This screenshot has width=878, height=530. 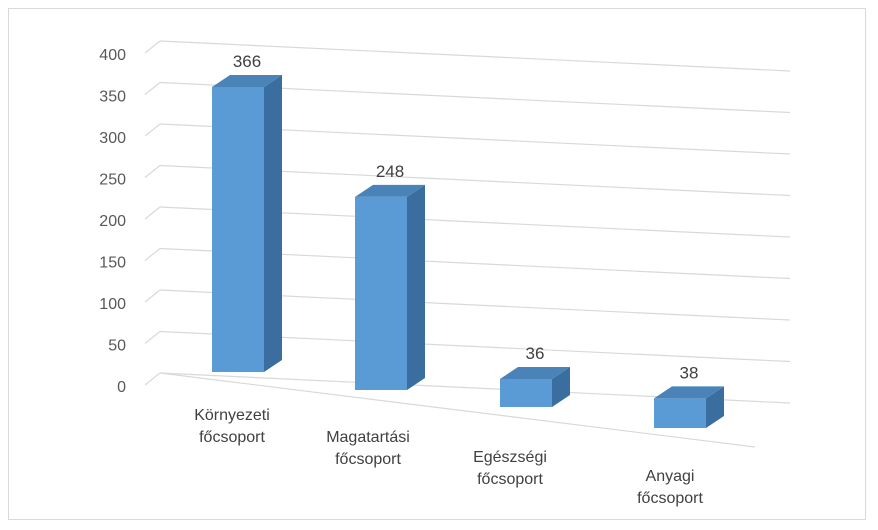 What do you see at coordinates (112, 304) in the screenshot?
I see `y-tick-label: 100` at bounding box center [112, 304].